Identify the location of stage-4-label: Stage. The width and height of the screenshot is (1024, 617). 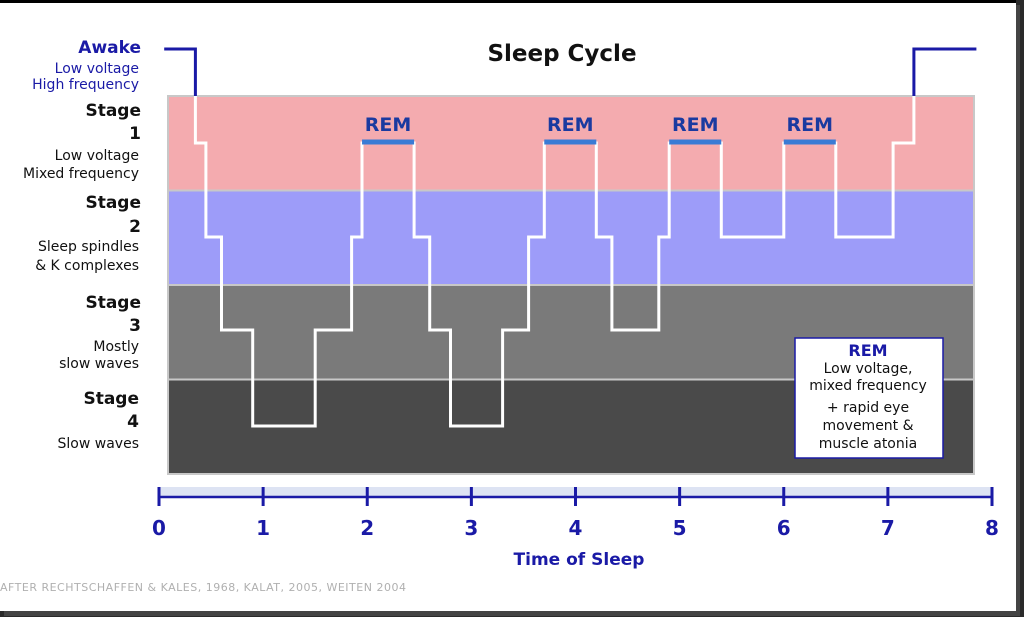
(111, 399).